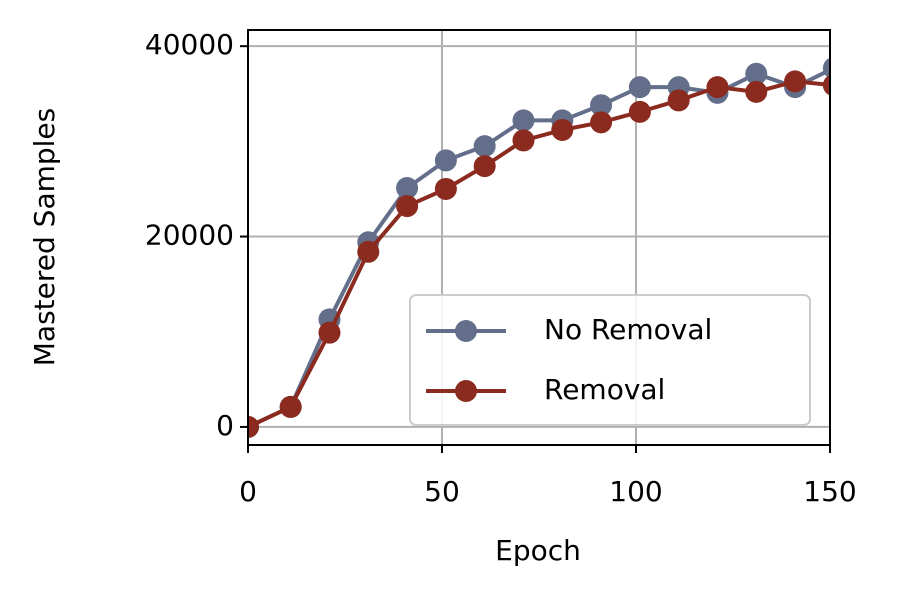 The image size is (899, 602). What do you see at coordinates (248, 491) in the screenshot?
I see `x-tick-label: 0` at bounding box center [248, 491].